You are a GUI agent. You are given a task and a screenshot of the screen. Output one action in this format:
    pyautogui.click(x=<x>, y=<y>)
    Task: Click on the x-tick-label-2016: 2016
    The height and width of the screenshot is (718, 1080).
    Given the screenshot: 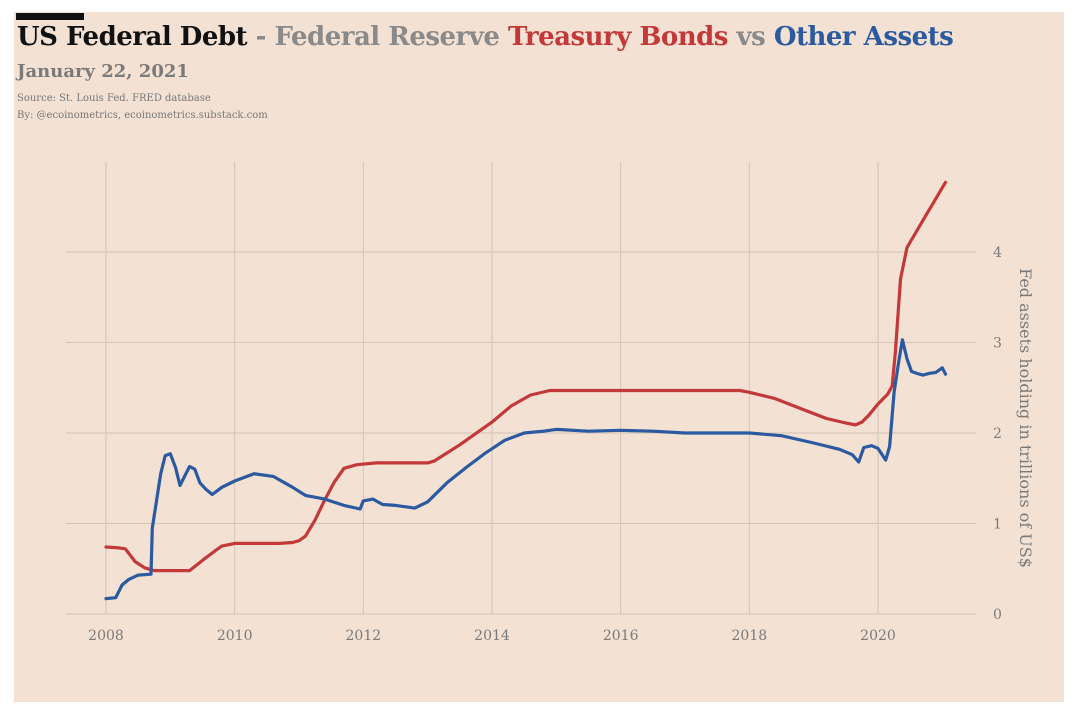 What is the action you would take?
    pyautogui.click(x=621, y=636)
    